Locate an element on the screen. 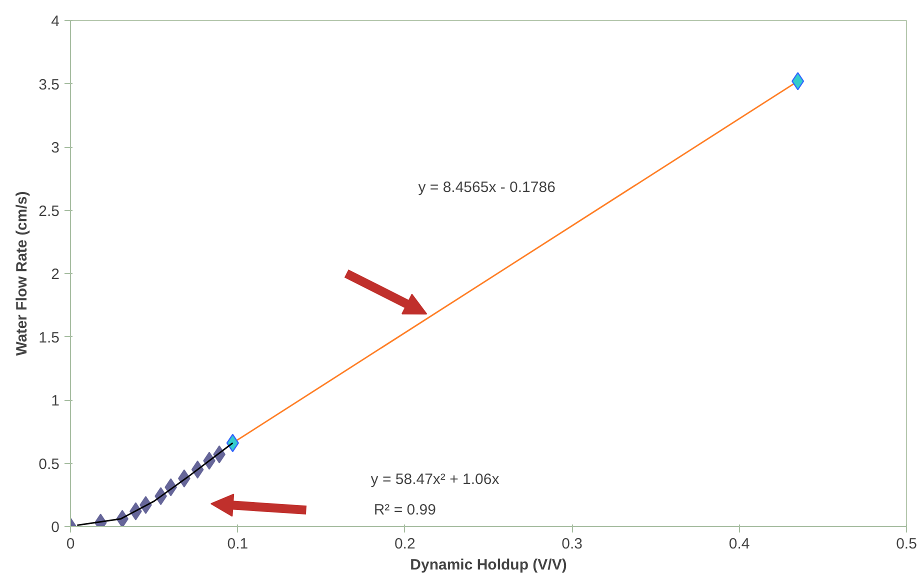 This screenshot has height=586, width=922. x-axis-title: Dynamic Holdup (V/V) is located at coordinates (488, 565).